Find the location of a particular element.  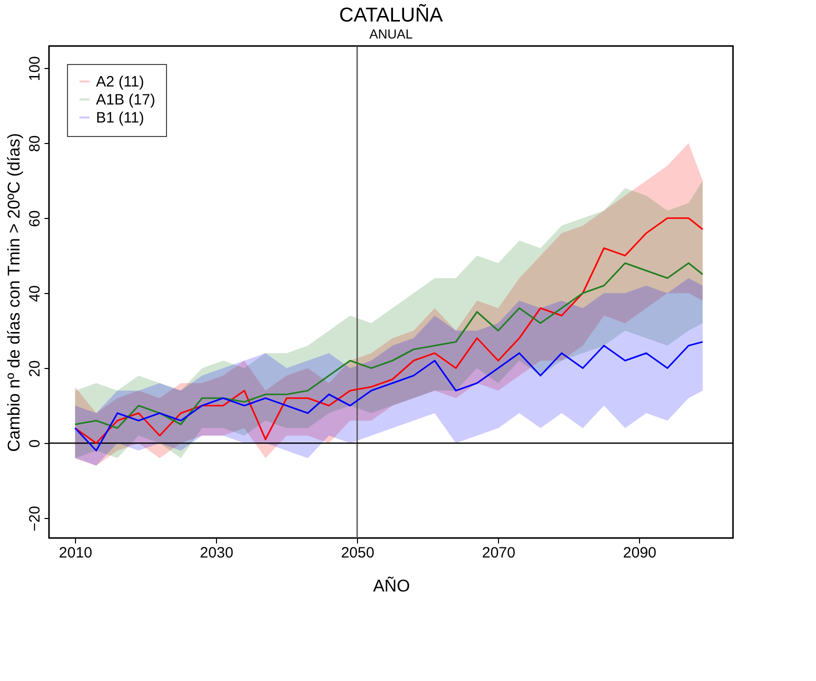

y-tick-label: 0 is located at coordinates (35, 443).